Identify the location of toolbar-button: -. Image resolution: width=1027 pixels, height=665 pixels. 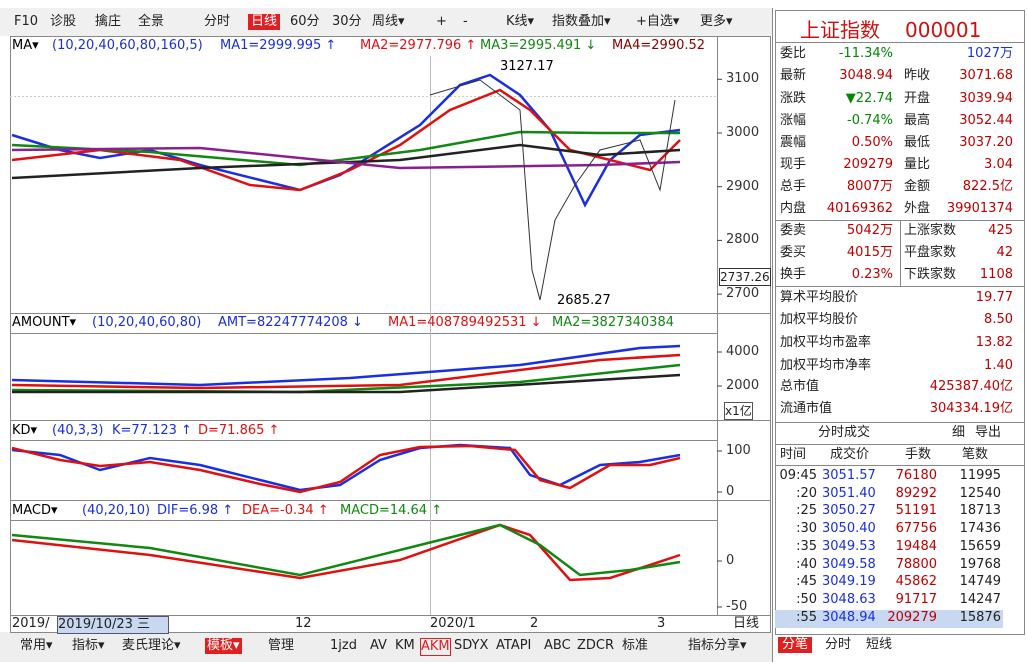
(465, 21).